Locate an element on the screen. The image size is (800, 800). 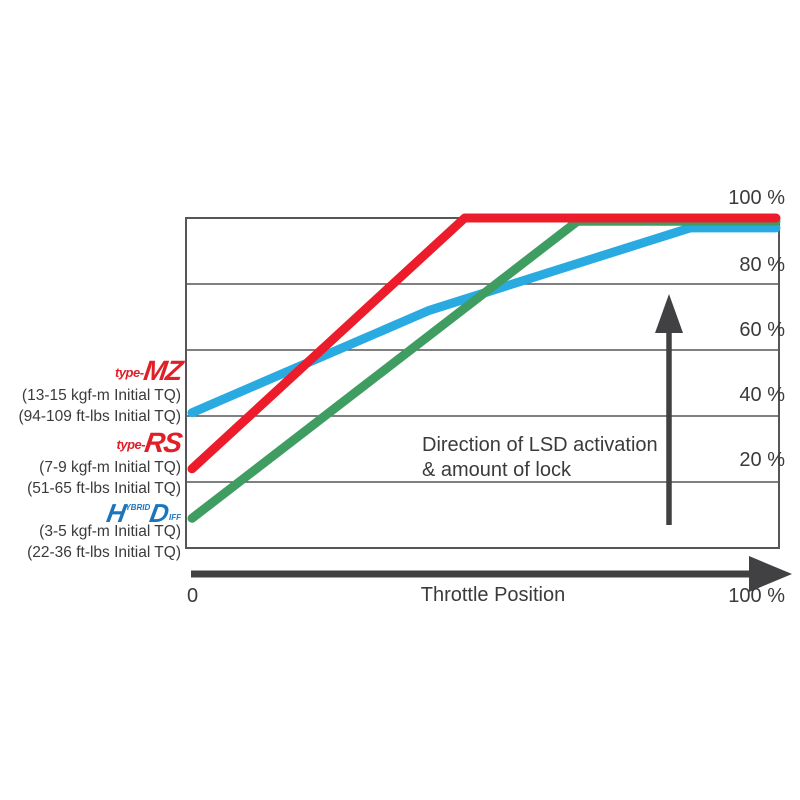
y-tick-label-40: 40 % is located at coordinates (762, 395).